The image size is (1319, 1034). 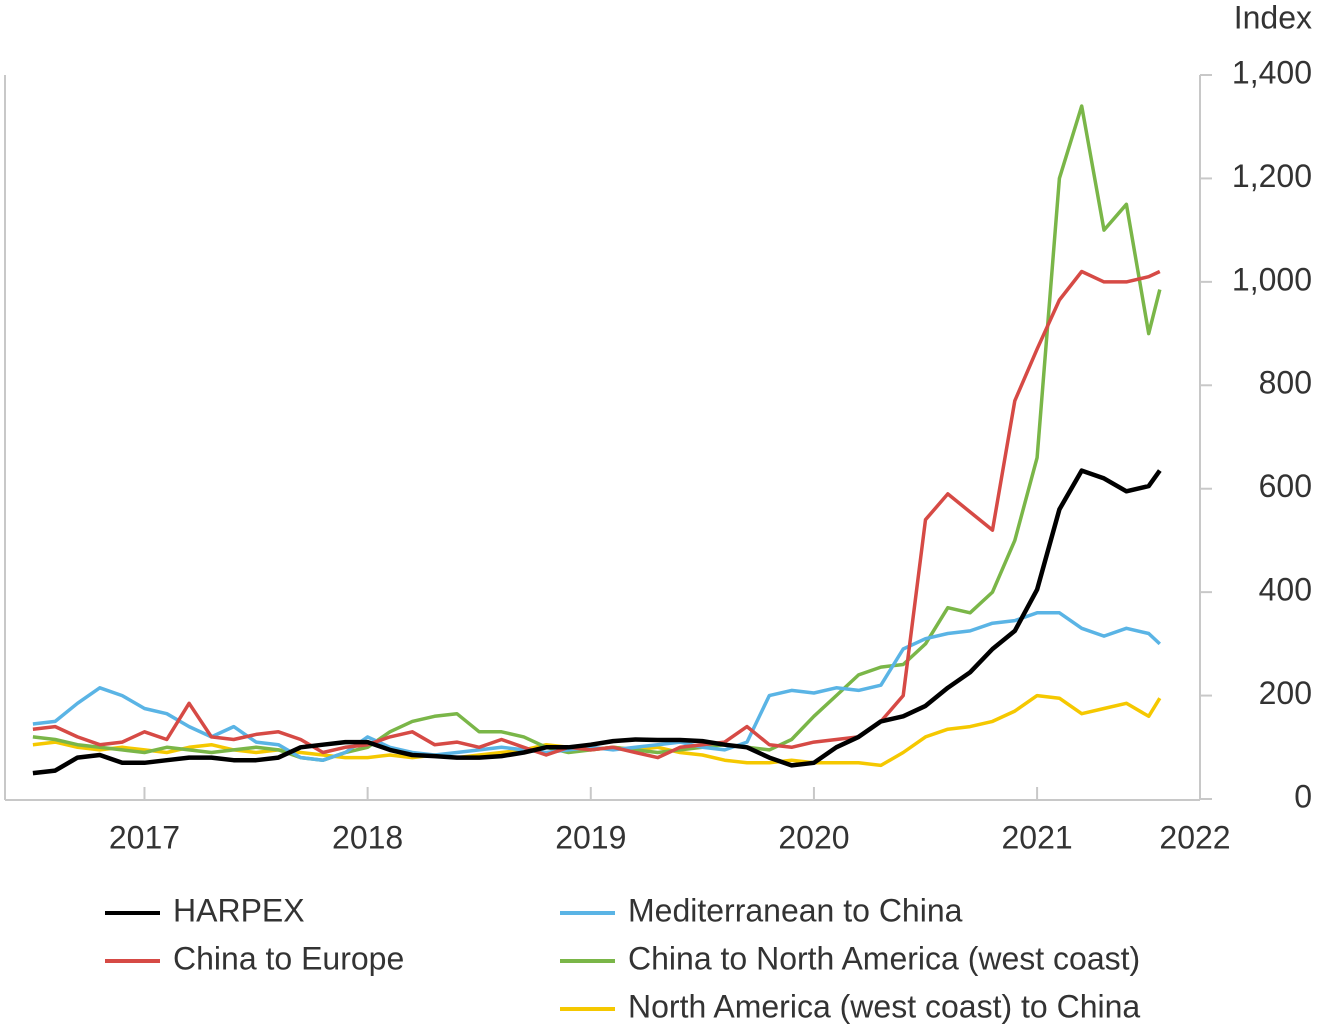 What do you see at coordinates (144, 837) in the screenshot?
I see `x-tick-label: 2017` at bounding box center [144, 837].